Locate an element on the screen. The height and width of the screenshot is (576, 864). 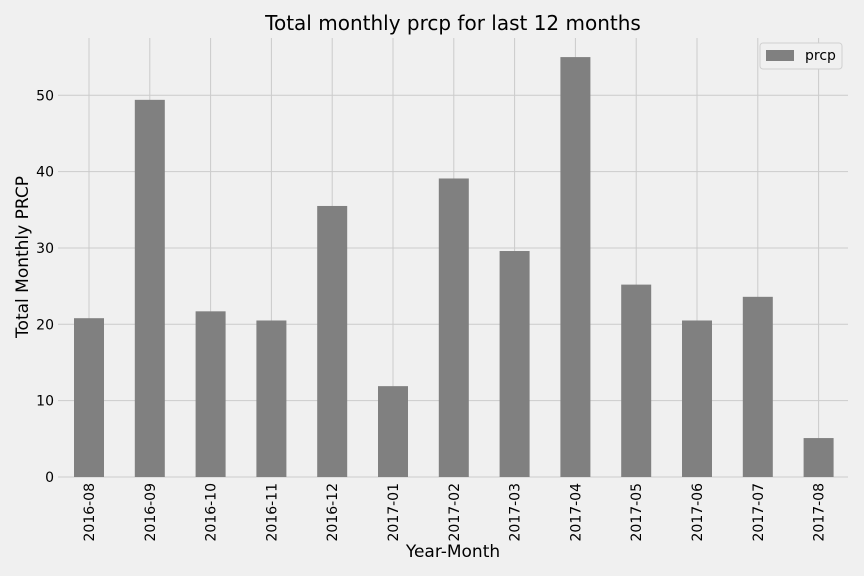
x-tick-label: 2017-02 is located at coordinates (455, 512).